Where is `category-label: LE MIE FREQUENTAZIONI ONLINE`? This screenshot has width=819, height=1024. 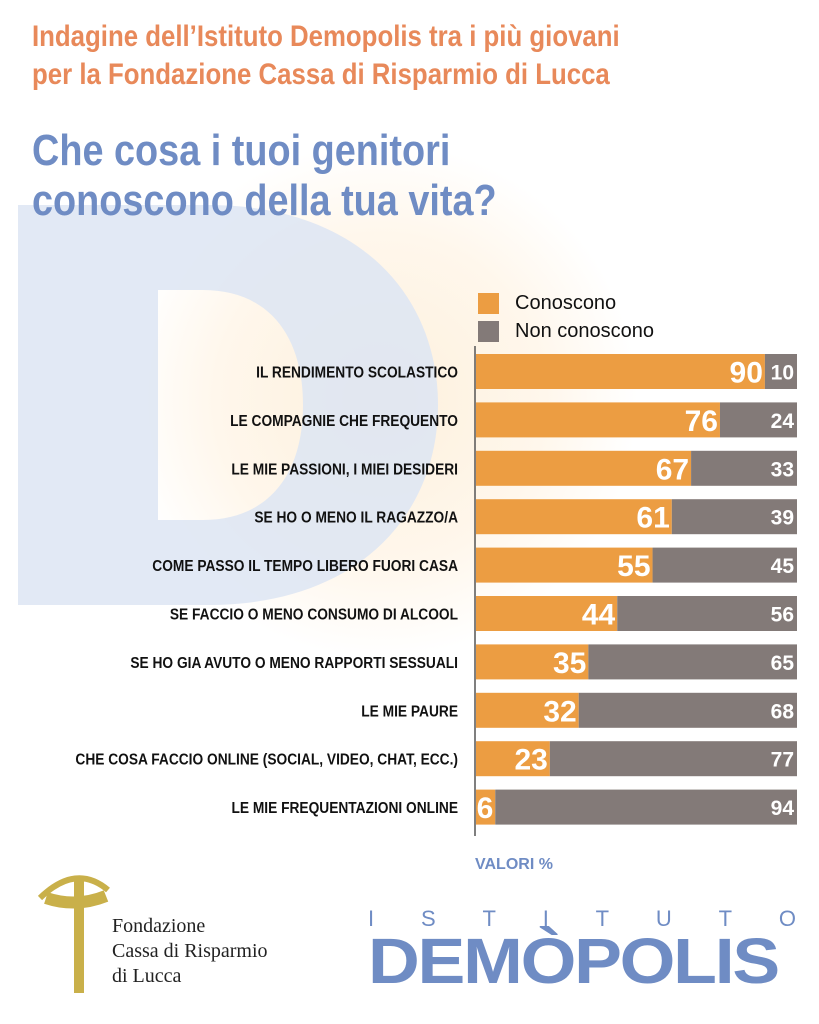
category-label: LE MIE FREQUENTAZIONI ONLINE is located at coordinates (344, 808).